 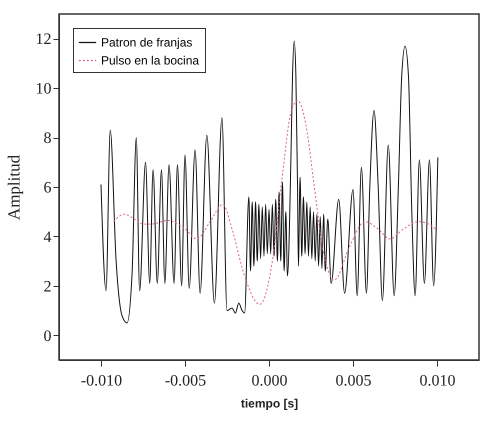 I want to click on x-tick-label: -0.010, so click(x=101, y=381).